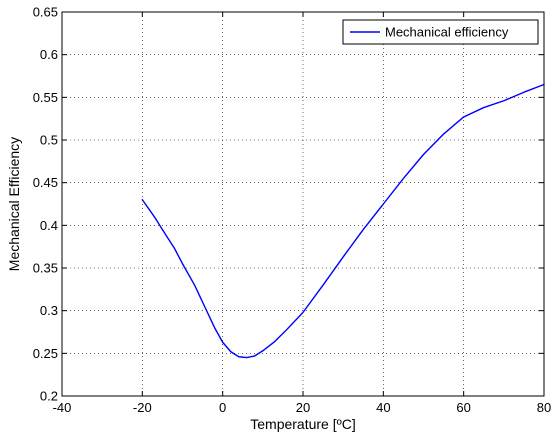  I want to click on y-tick-label: 0.45, so click(45, 182).